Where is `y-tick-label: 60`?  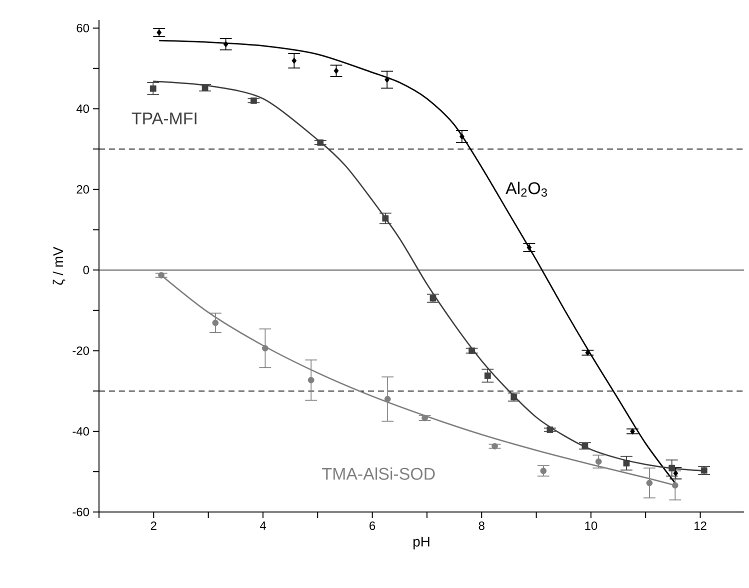
y-tick-label: 60 is located at coordinates (83, 28).